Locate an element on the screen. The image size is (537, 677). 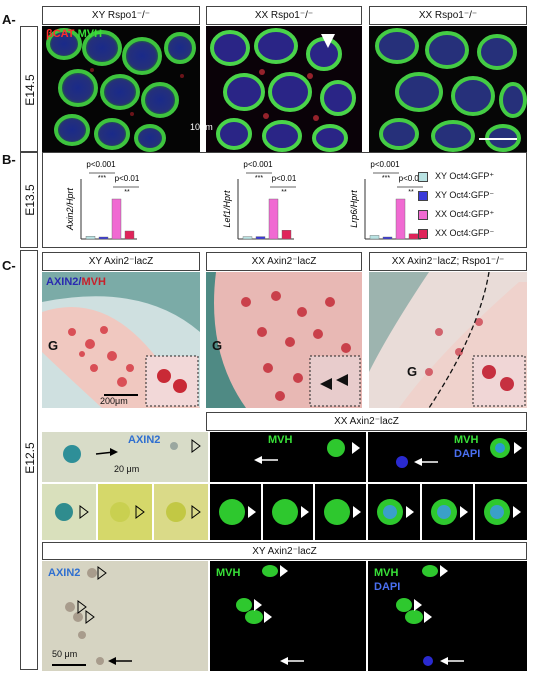
legend-item: XX Oct4:GFP⁺ is located at coordinates (456, 214).